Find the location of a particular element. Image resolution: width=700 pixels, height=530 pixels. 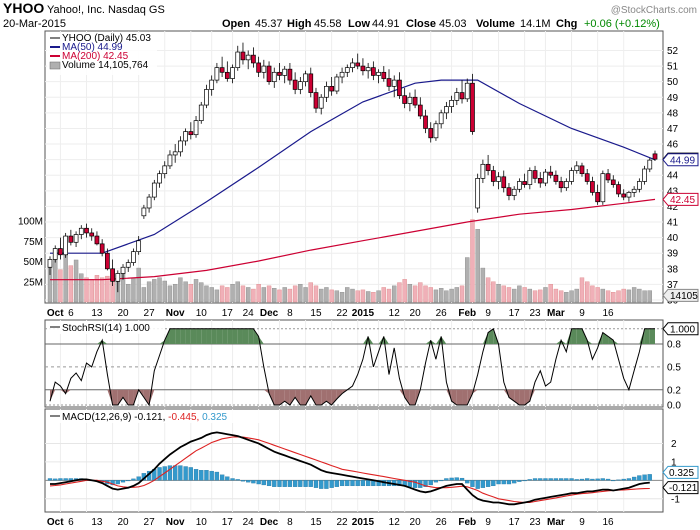

x-tick-label: 20 is located at coordinates (416, 522).